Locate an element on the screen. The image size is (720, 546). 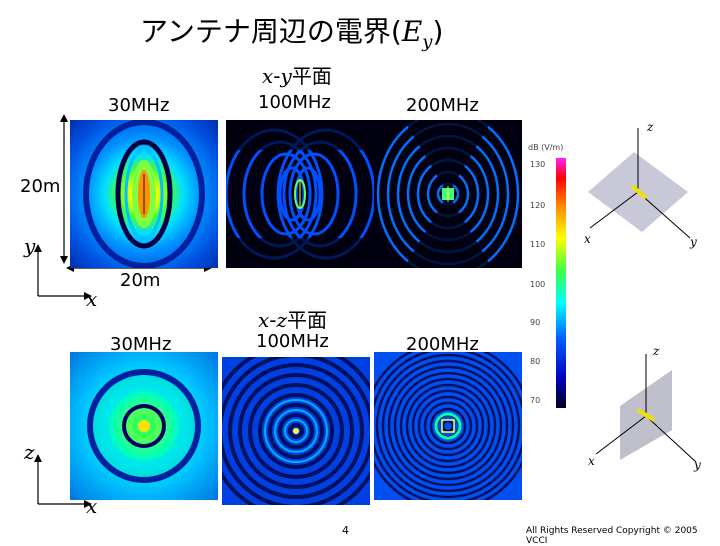
diagram-y-label-bottom: y is located at coordinates (697, 465).